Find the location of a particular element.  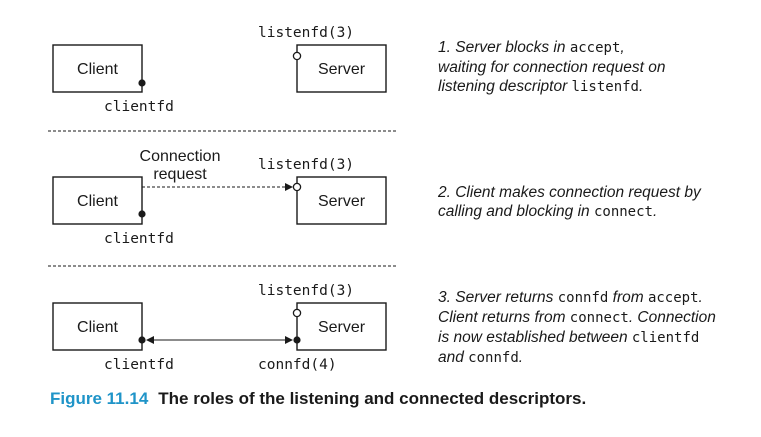

step-text: 2. Client makes connection request by is located at coordinates (569, 192).